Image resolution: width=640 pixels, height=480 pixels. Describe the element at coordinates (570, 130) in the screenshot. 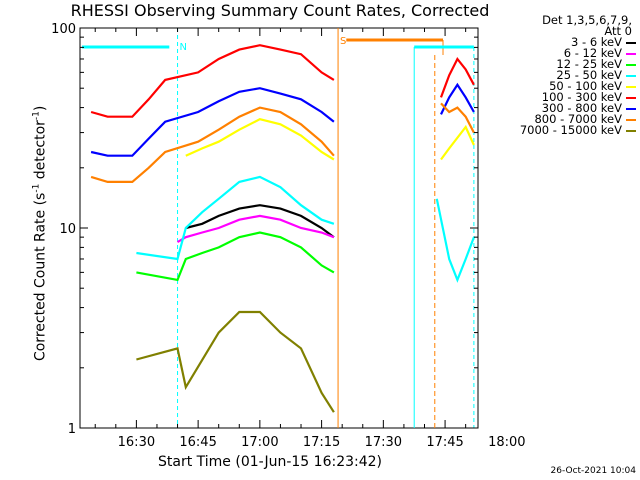

I see `legend-entry-label: 7000 - 15000 keV` at that location.